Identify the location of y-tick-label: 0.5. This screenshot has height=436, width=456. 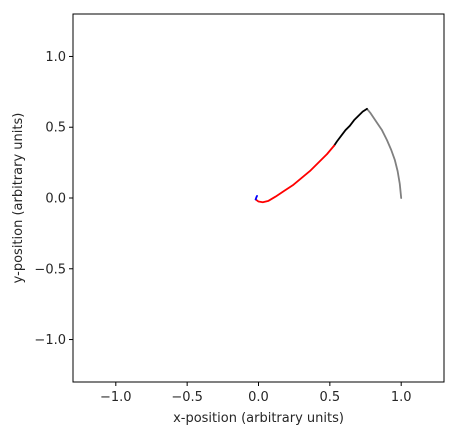
(55, 128).